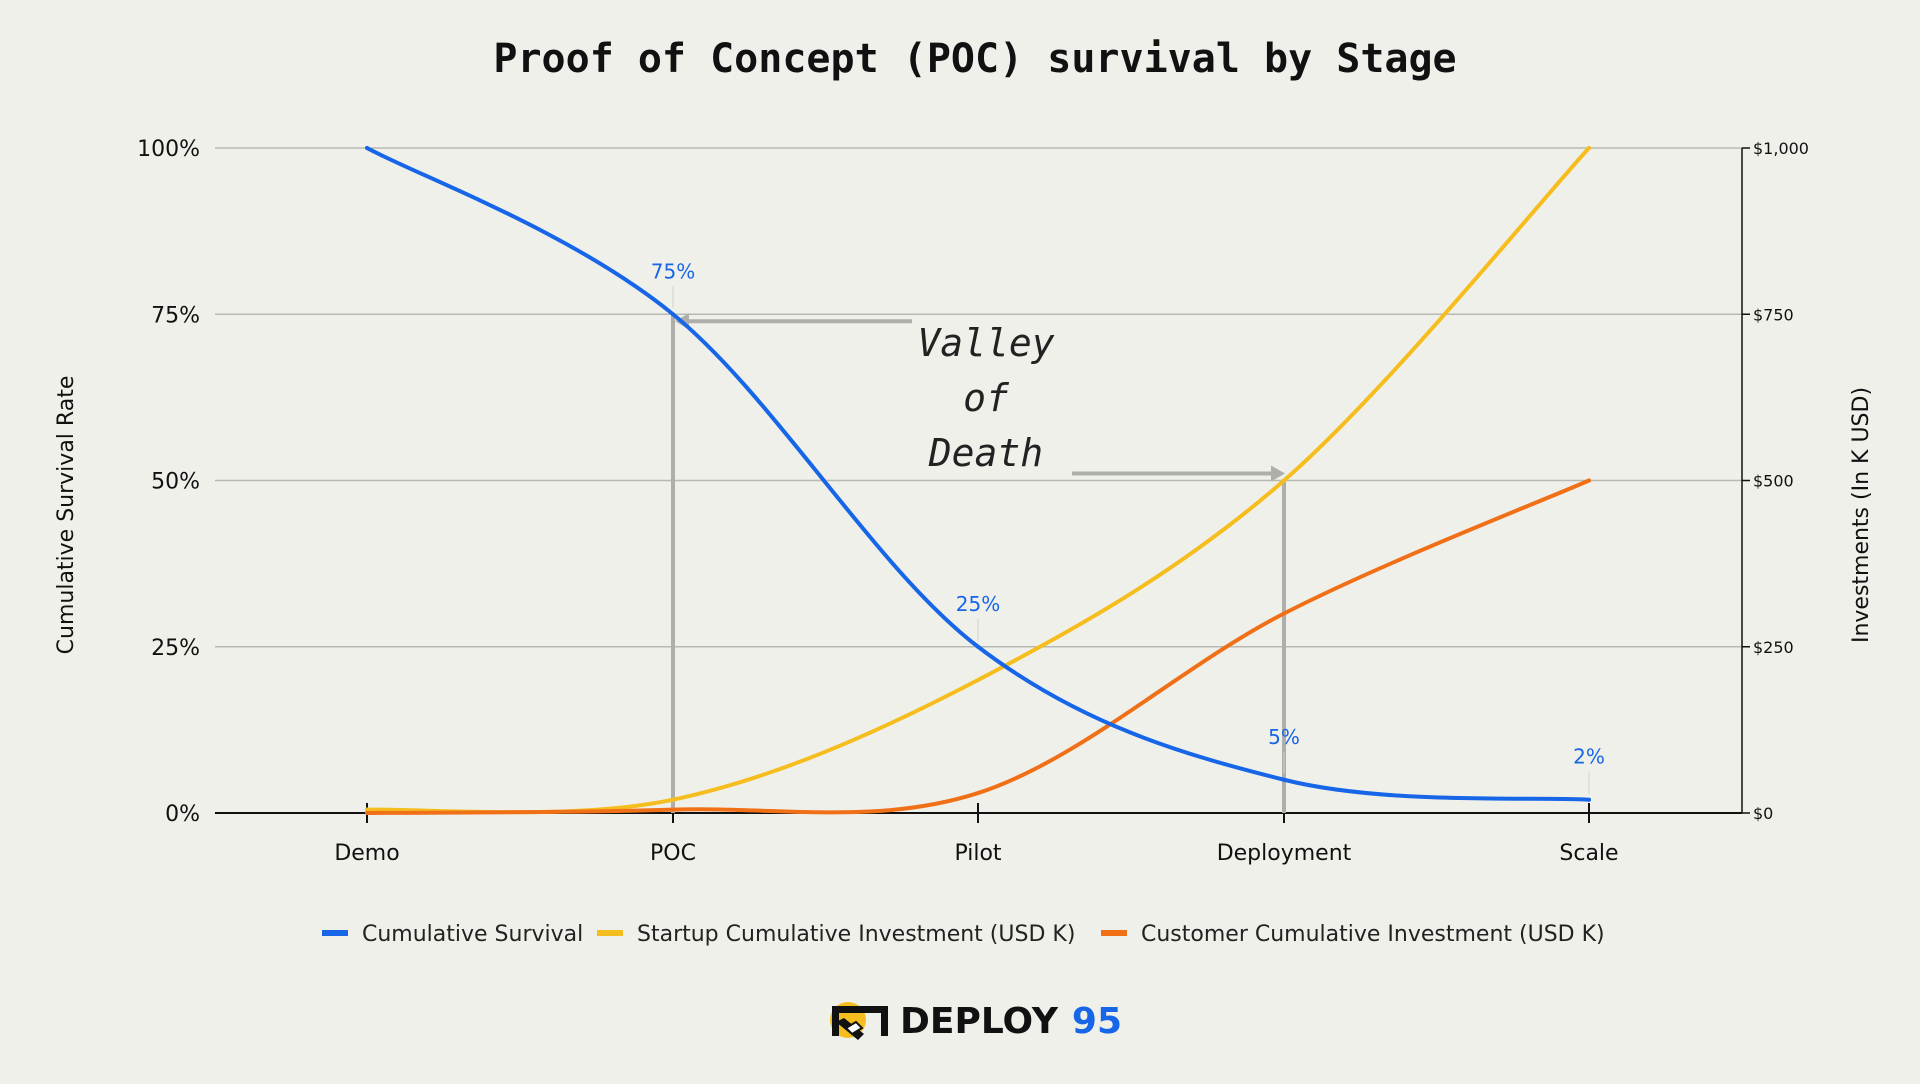  What do you see at coordinates (673, 271) in the screenshot?
I see `data-label: 75%` at bounding box center [673, 271].